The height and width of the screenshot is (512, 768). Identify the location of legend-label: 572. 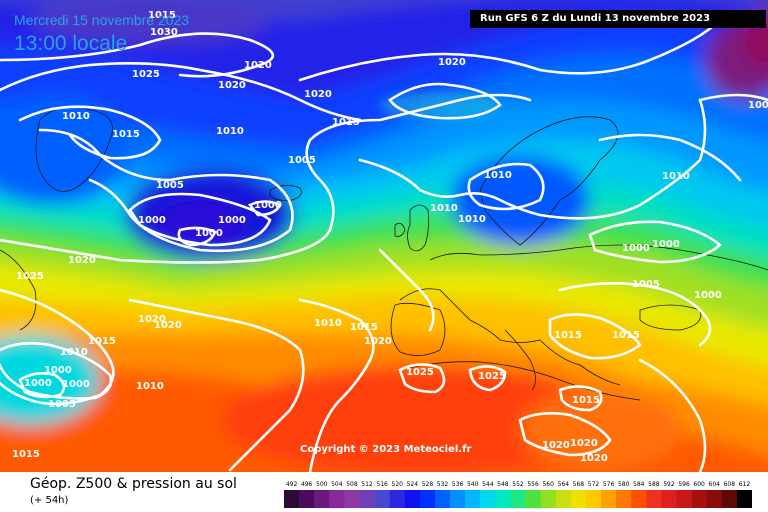
(594, 484).